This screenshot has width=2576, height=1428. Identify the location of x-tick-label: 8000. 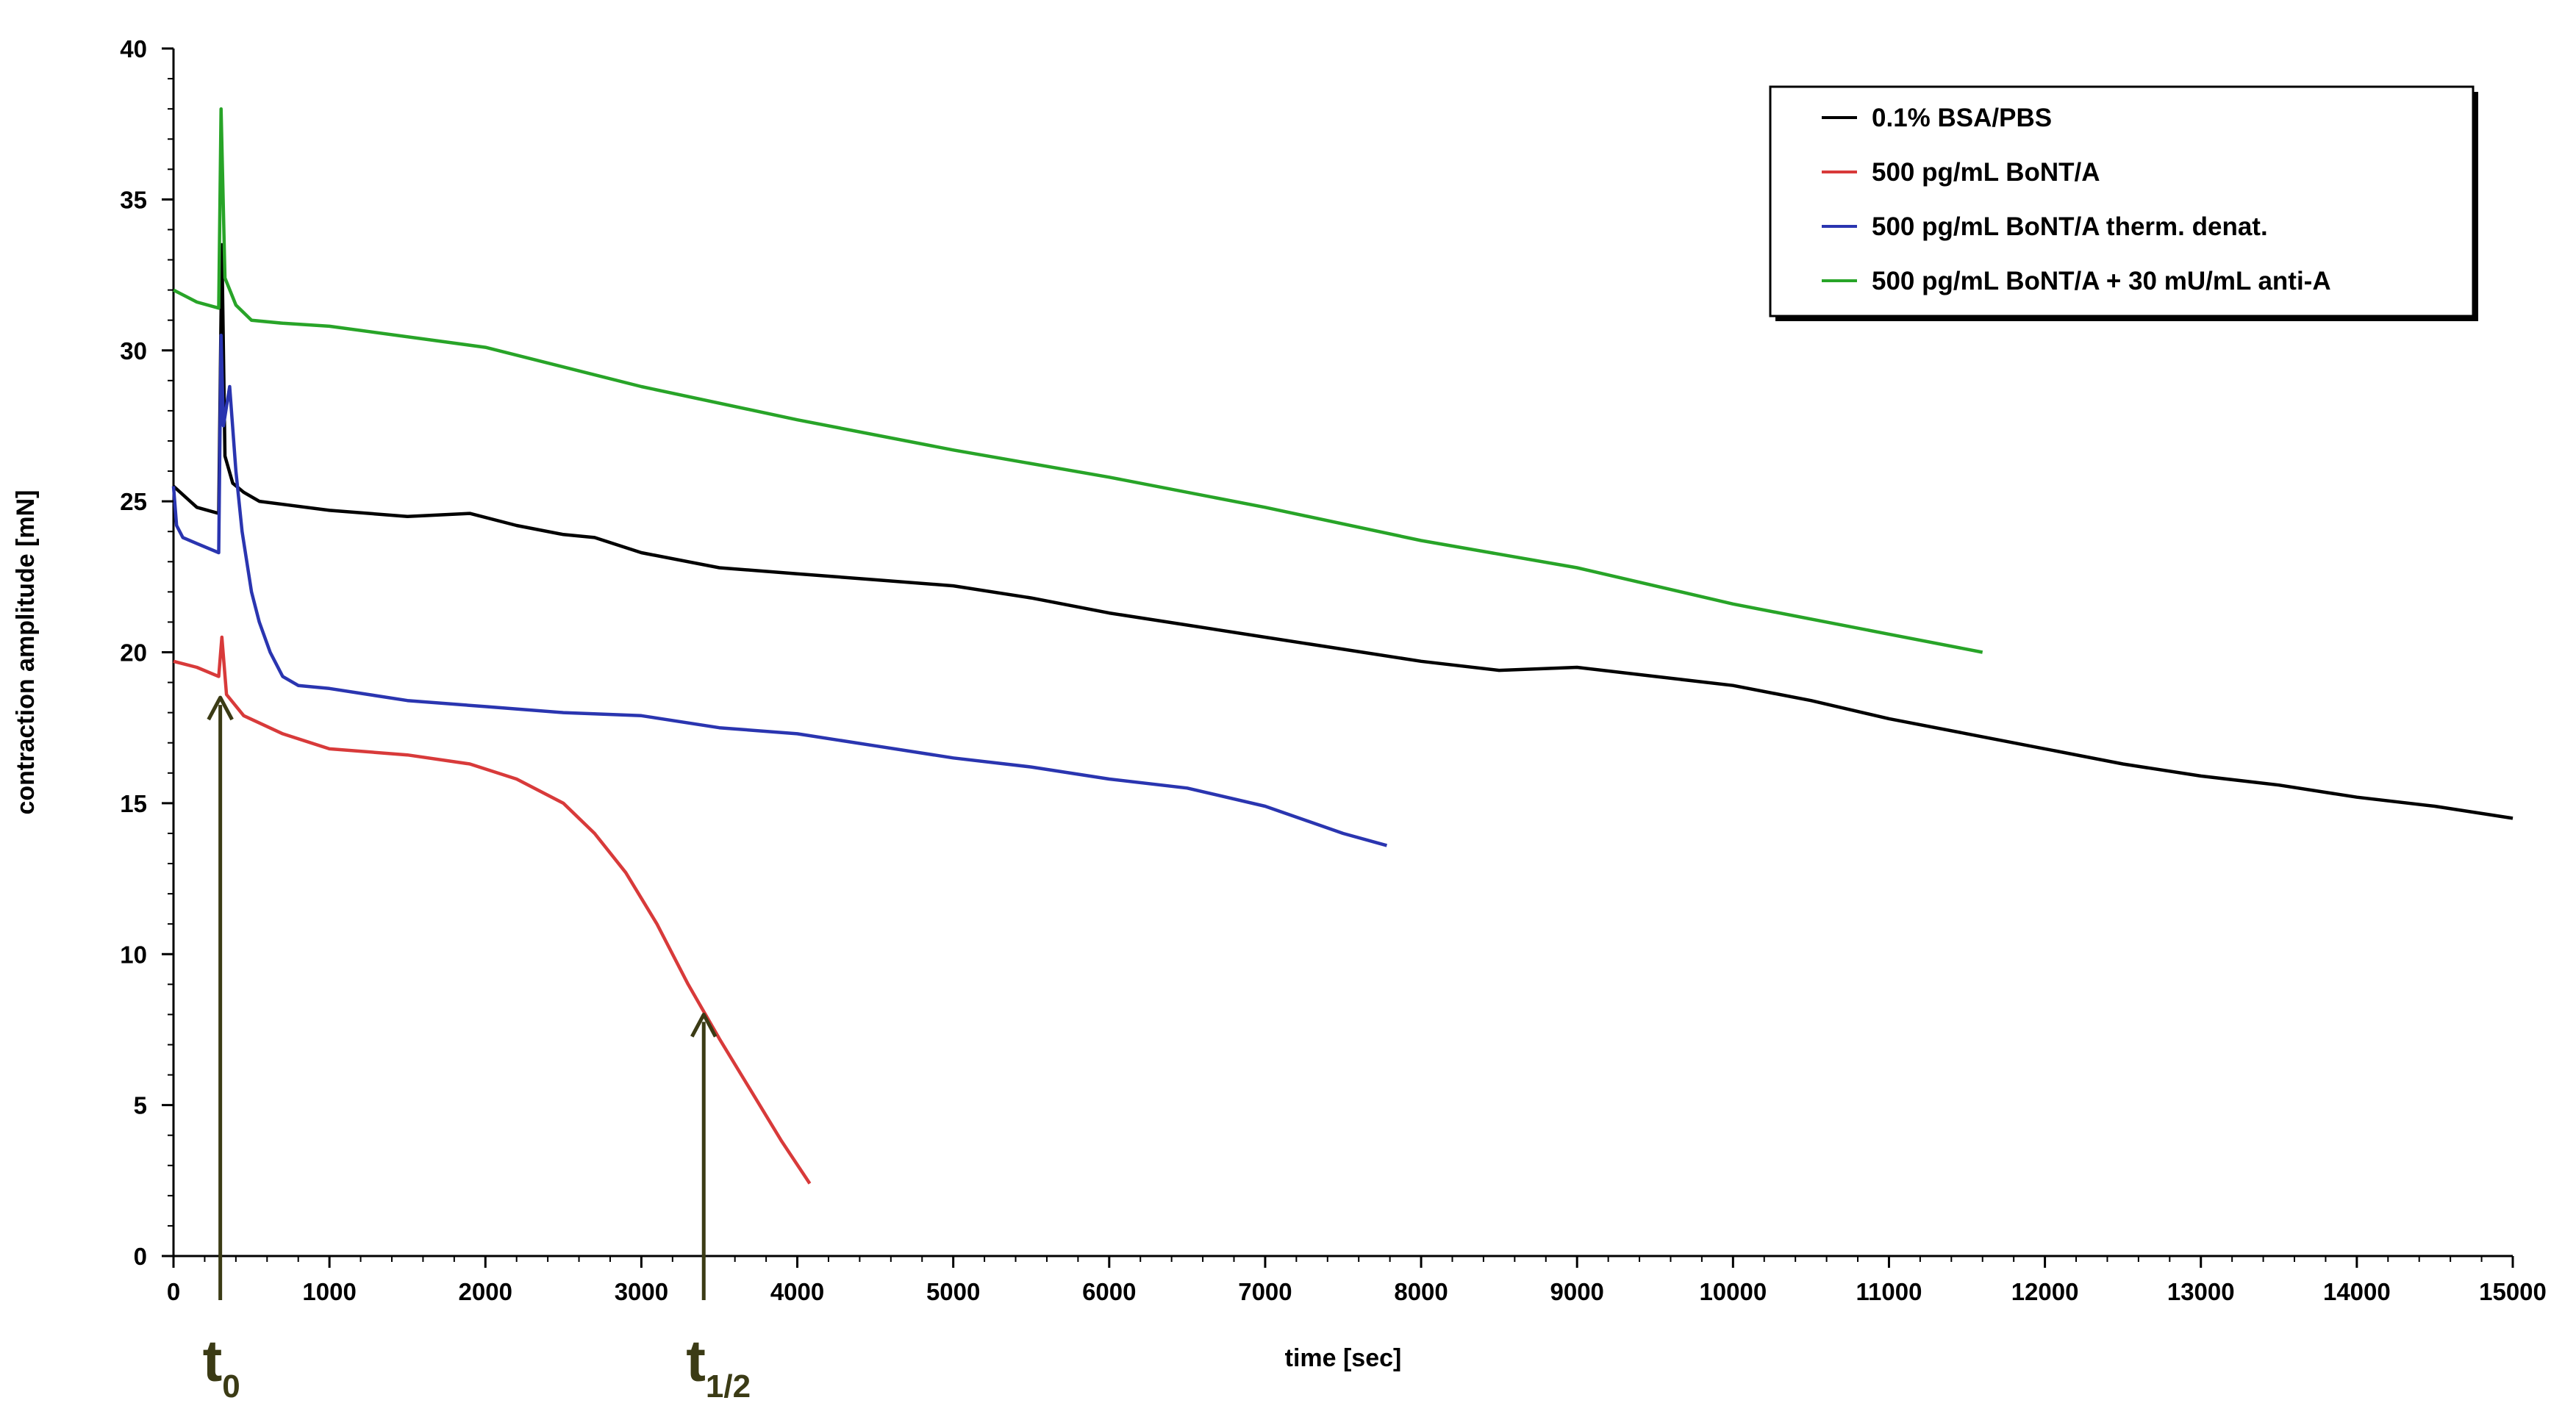
(1421, 1291).